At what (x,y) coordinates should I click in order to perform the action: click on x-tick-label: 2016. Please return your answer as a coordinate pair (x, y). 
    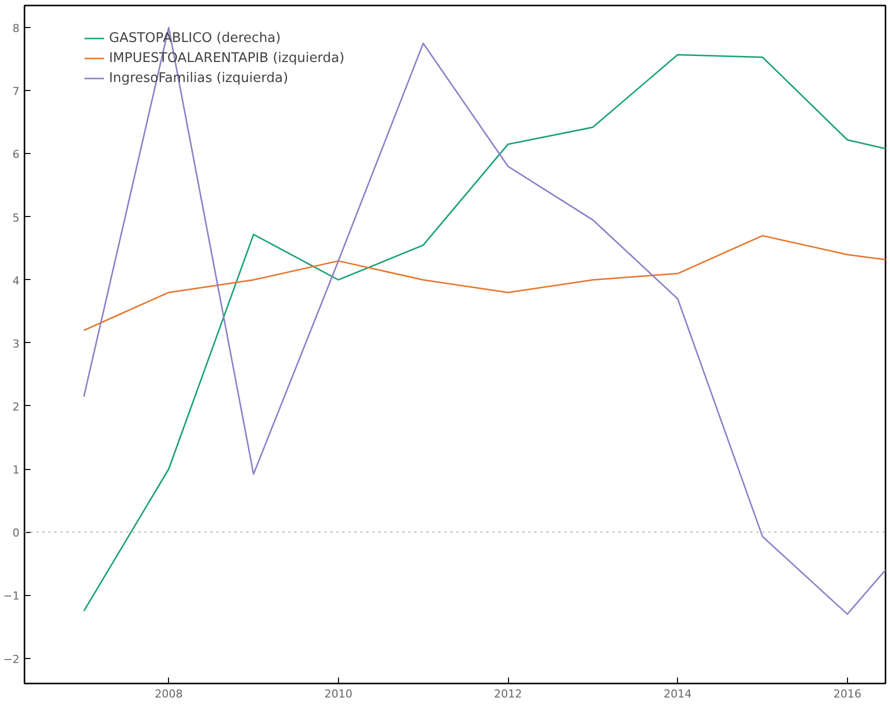
    Looking at the image, I should click on (847, 694).